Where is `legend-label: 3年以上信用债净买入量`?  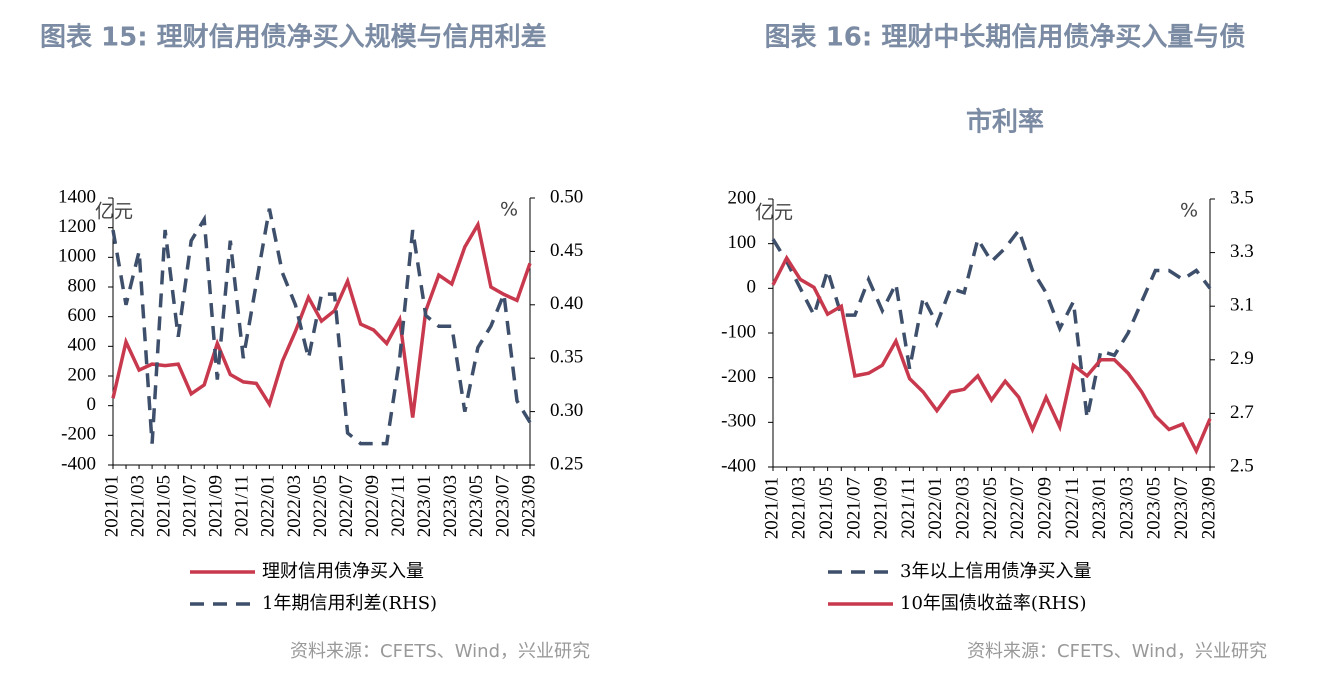
legend-label: 3年以上信用债净买入量 is located at coordinates (995, 571).